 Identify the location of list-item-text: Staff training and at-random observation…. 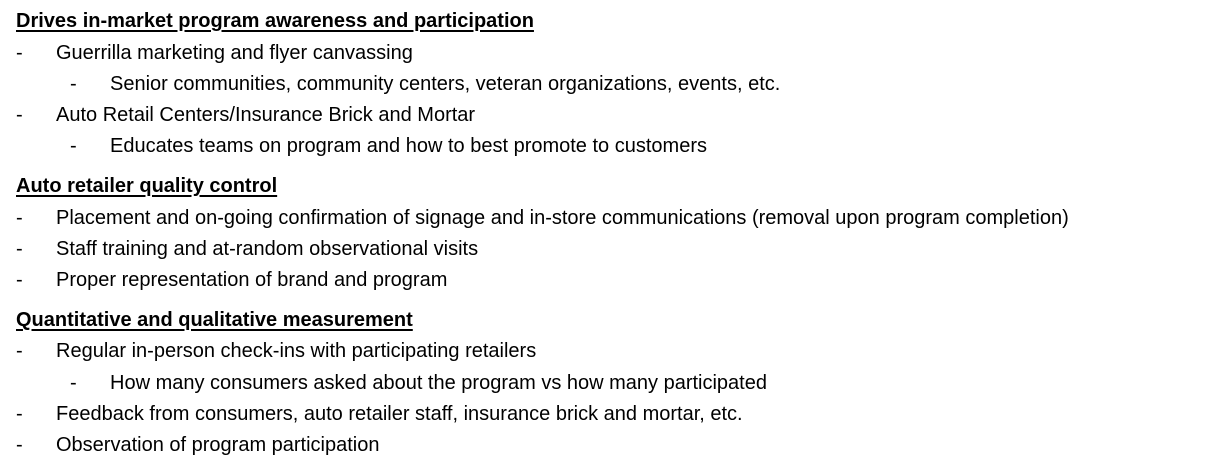
(267, 249).